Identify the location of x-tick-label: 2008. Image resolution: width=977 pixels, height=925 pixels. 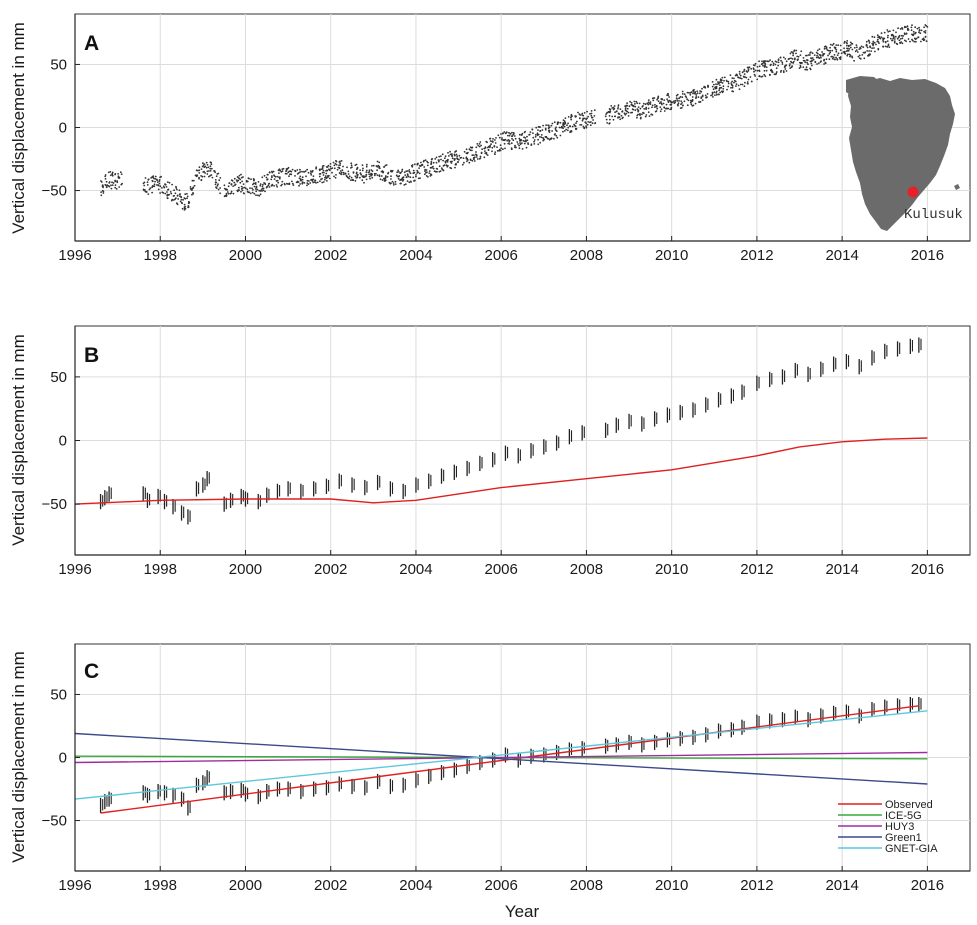
(586, 569).